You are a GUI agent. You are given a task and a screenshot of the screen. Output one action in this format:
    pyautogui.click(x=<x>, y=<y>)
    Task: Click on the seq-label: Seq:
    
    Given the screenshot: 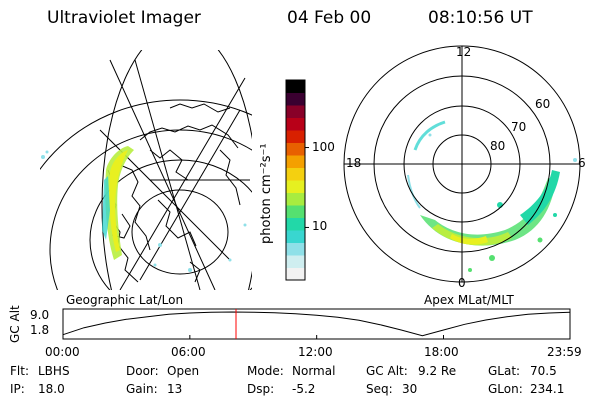 What is the action you would take?
    pyautogui.click(x=379, y=389)
    